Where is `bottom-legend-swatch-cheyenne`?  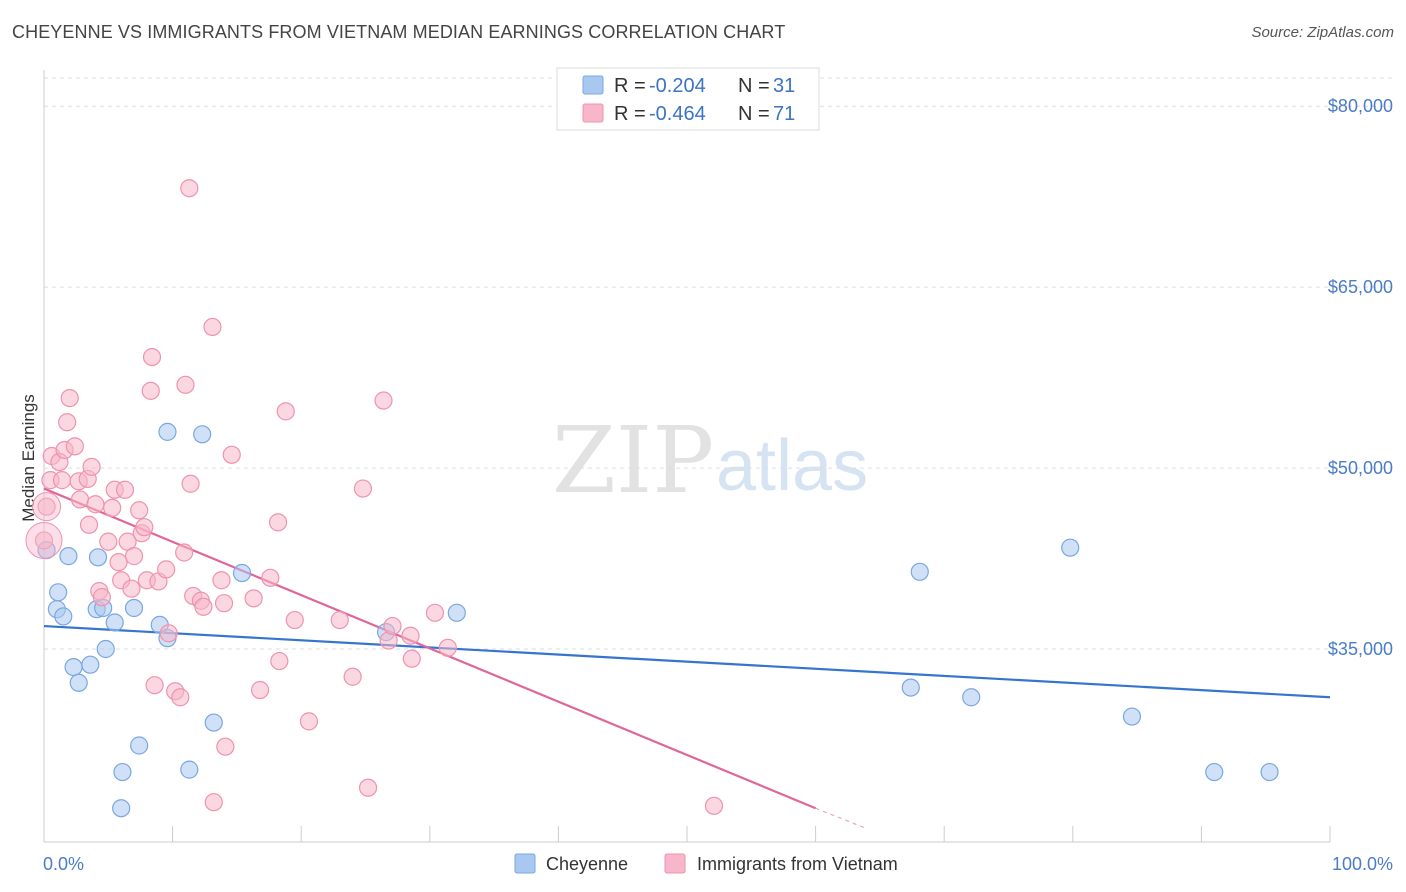 bottom-legend-swatch-cheyenne is located at coordinates (525, 863).